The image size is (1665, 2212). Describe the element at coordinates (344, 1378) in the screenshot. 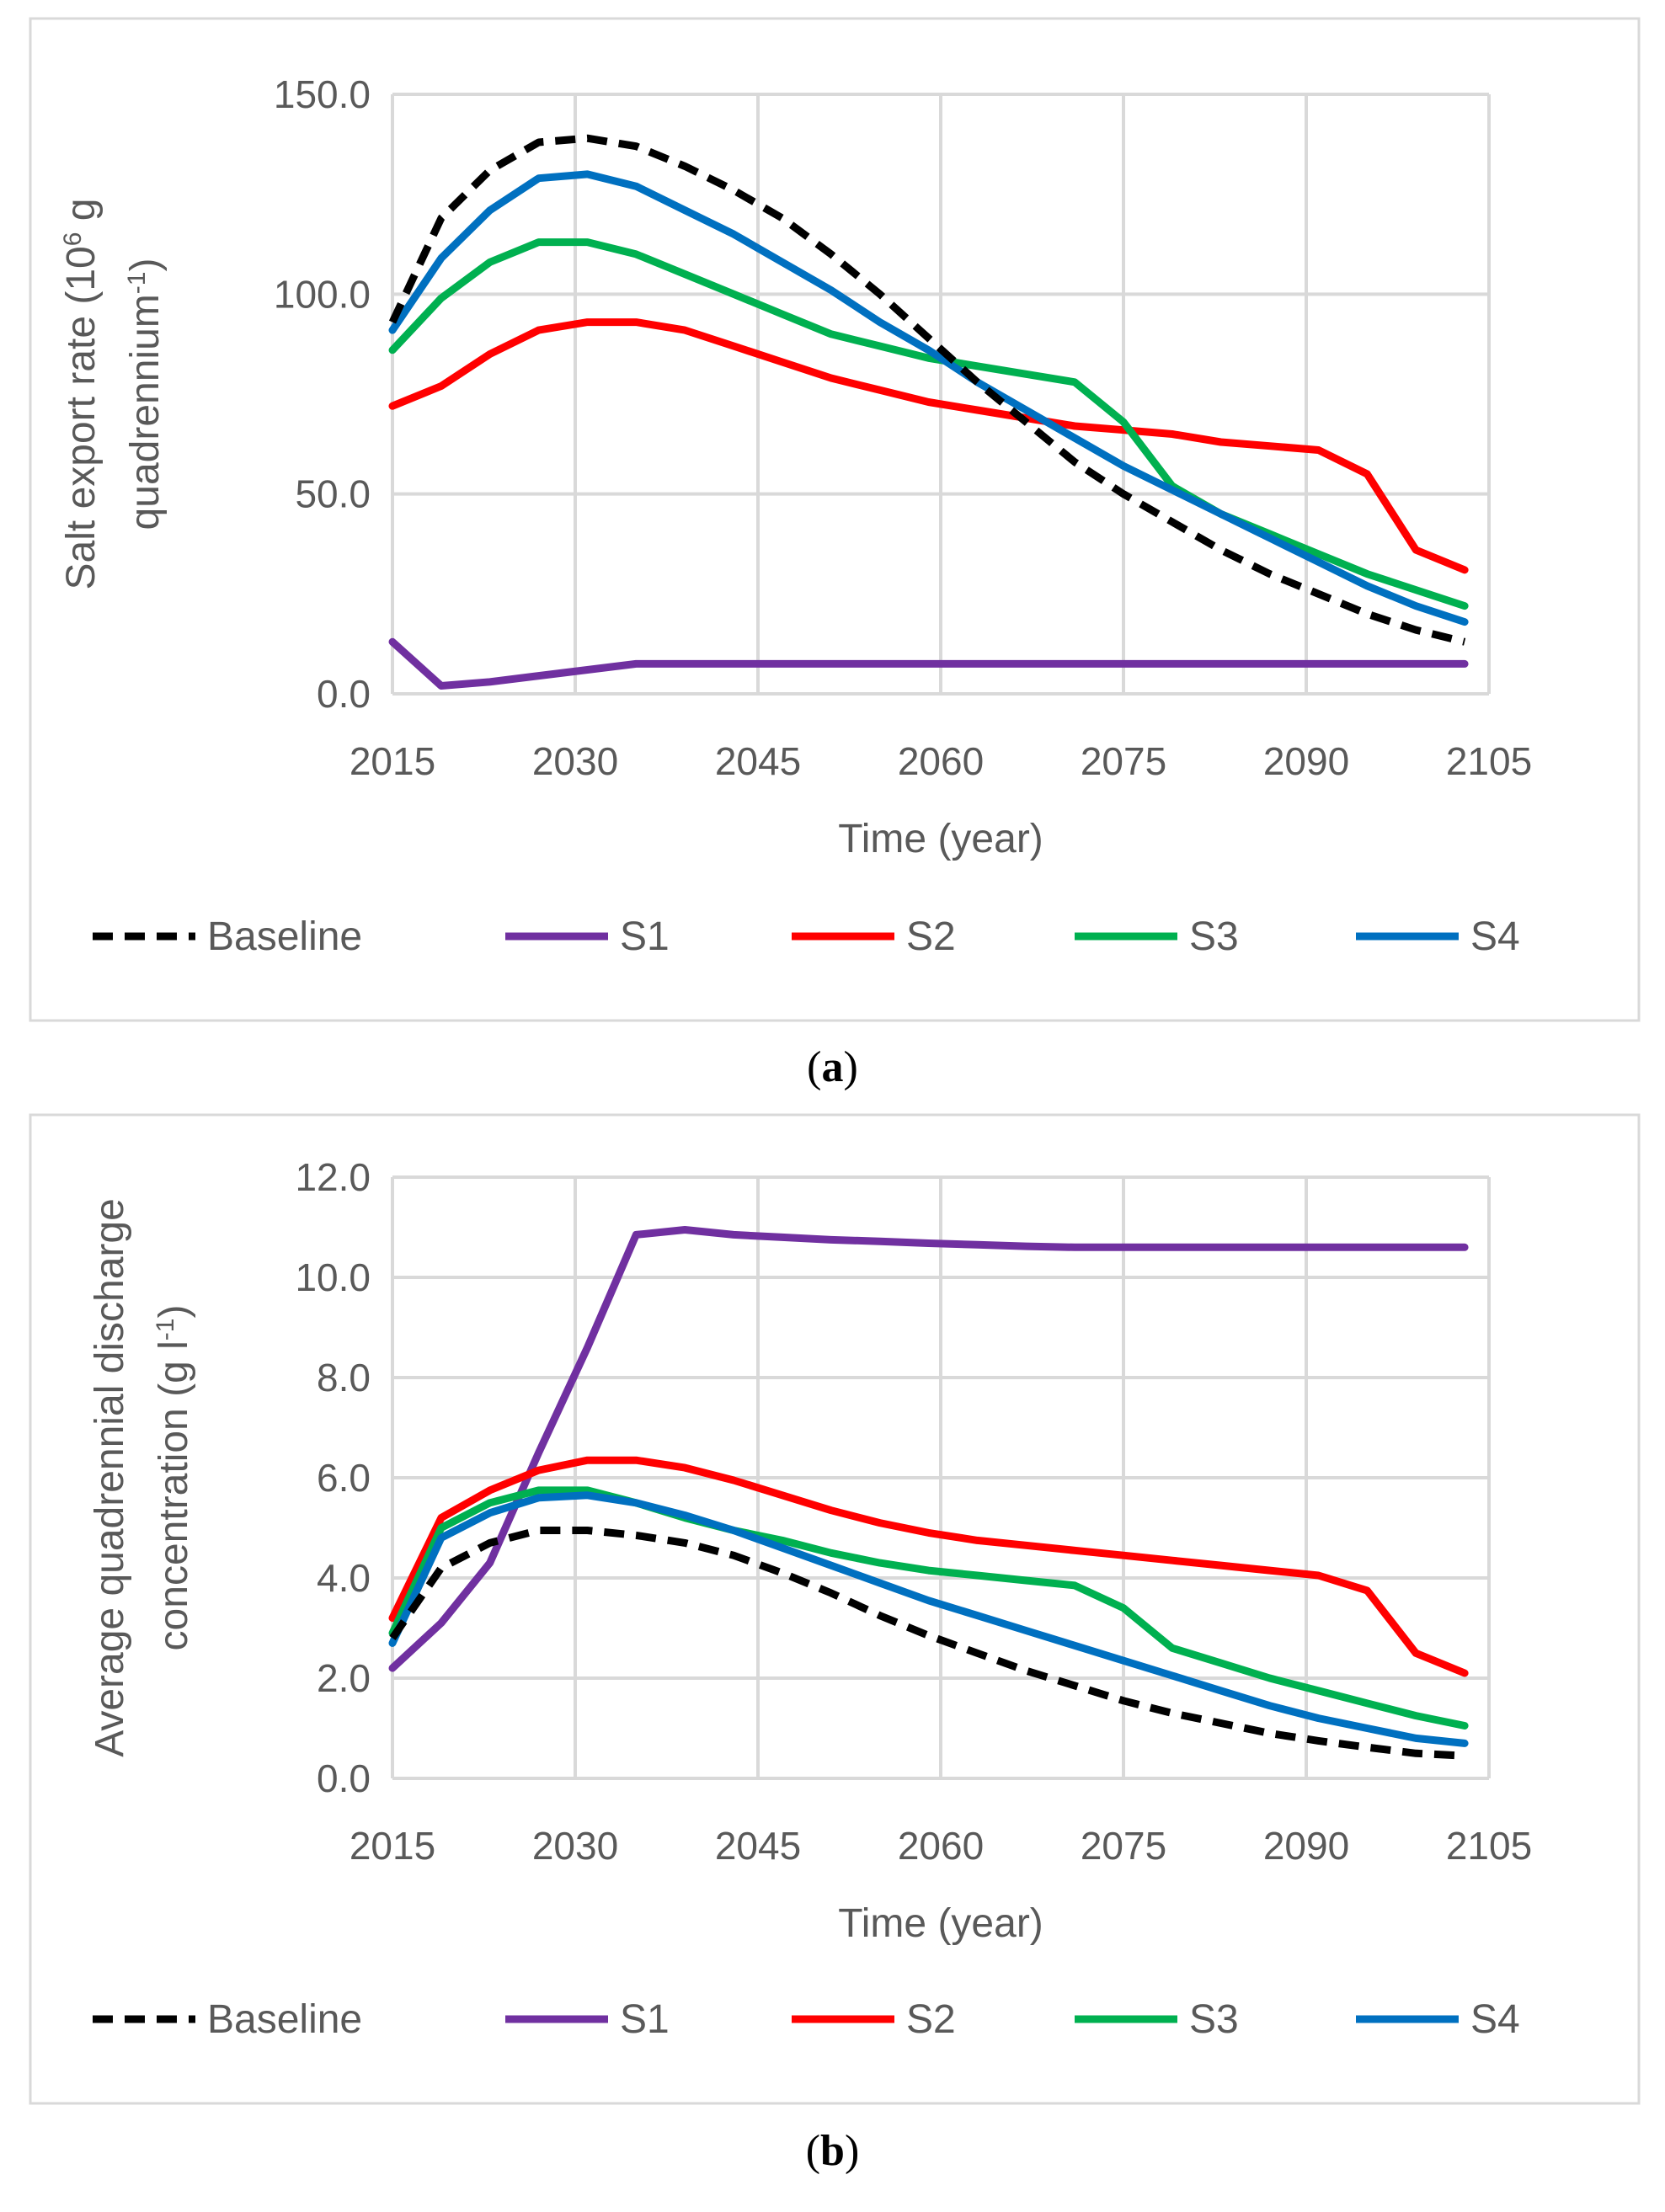

I see `y-tick-label: 8.0` at that location.